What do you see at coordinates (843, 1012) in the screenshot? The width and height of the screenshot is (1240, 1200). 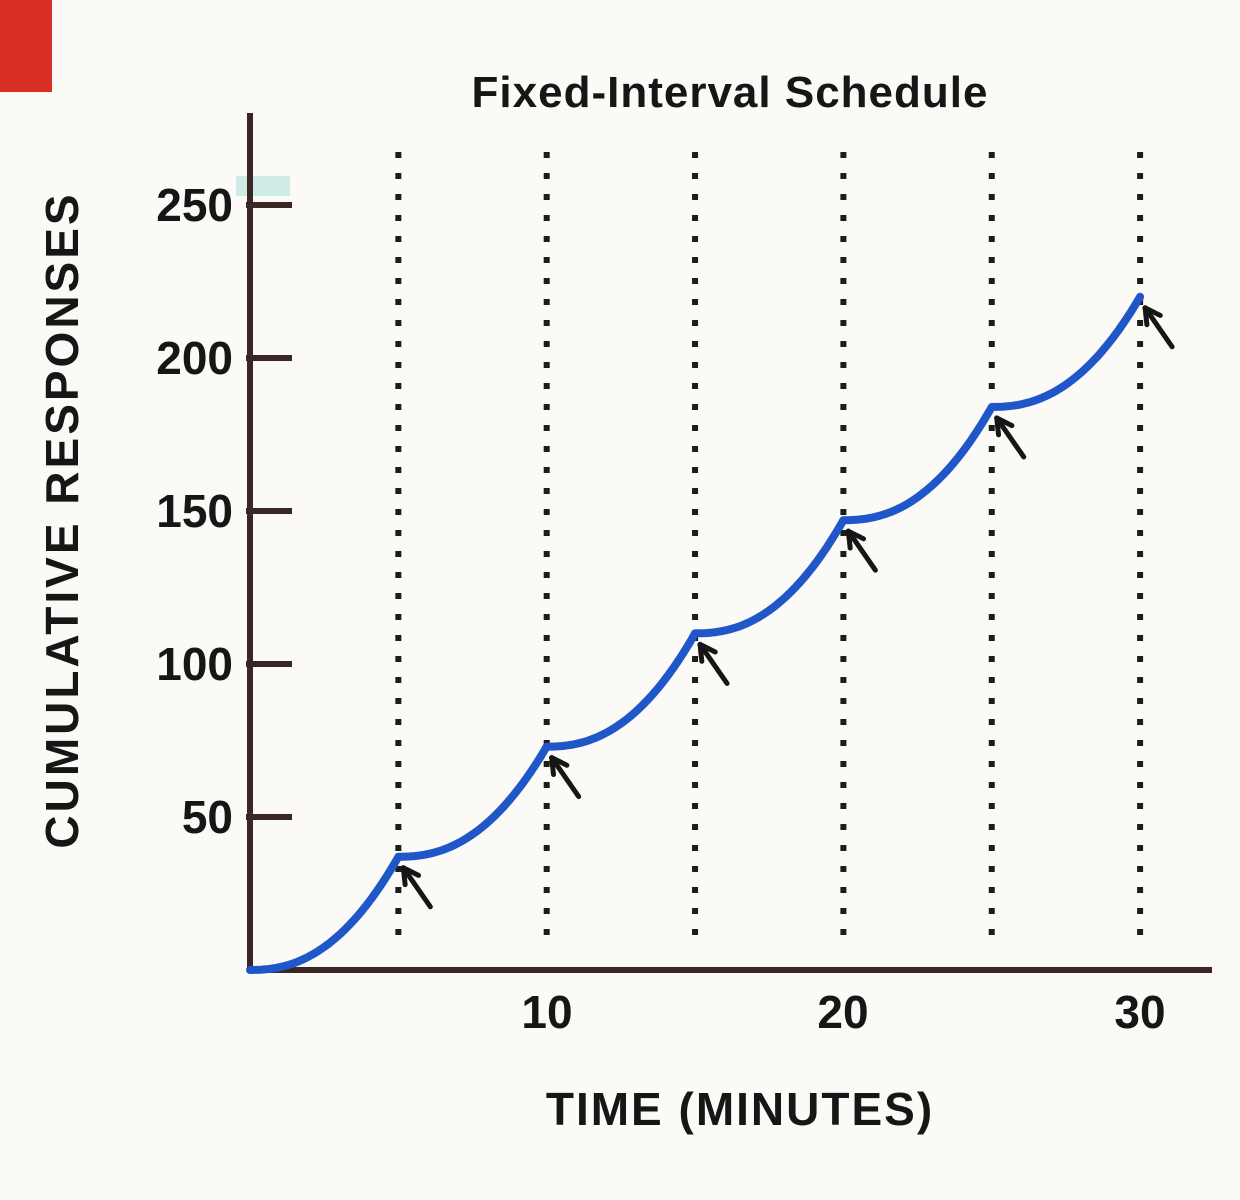 I see `x-tick-label-20: 20` at bounding box center [843, 1012].